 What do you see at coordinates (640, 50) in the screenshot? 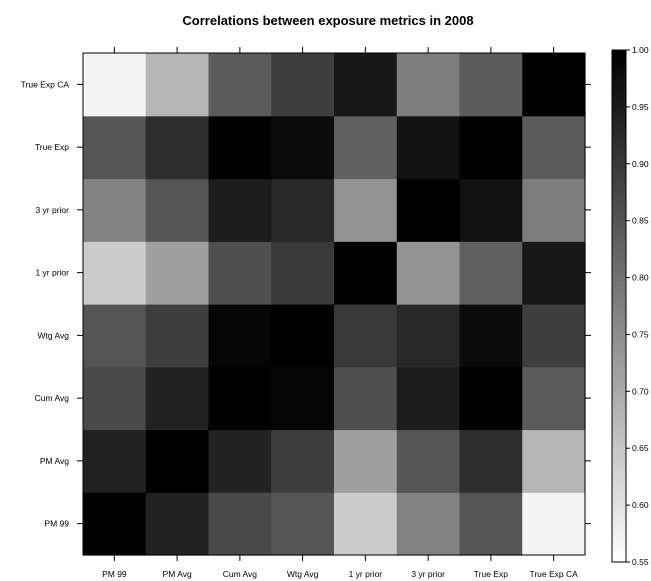
I see `colorbar-tick-label: 1.00` at bounding box center [640, 50].